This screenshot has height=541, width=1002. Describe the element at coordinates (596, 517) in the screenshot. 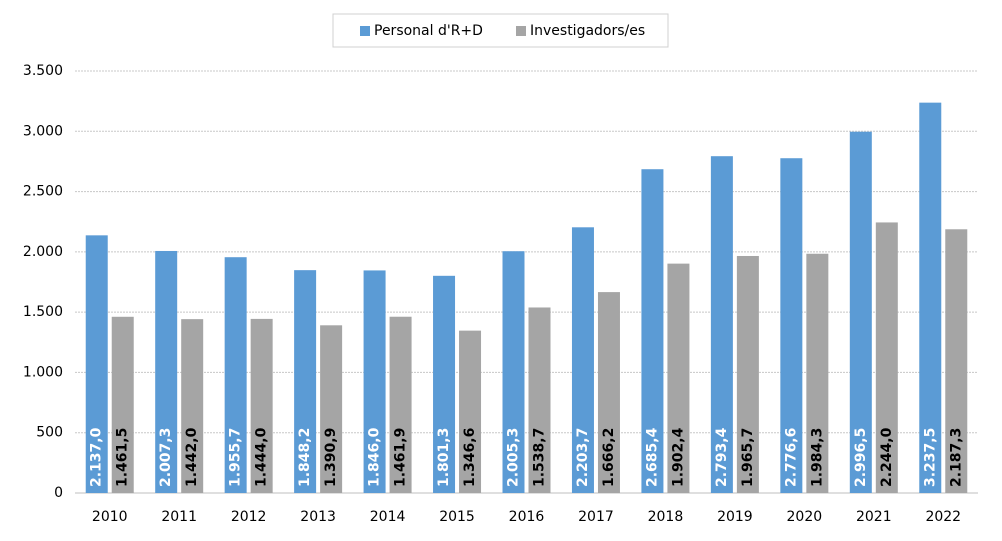

I see `x-tick-label: 2017` at that location.